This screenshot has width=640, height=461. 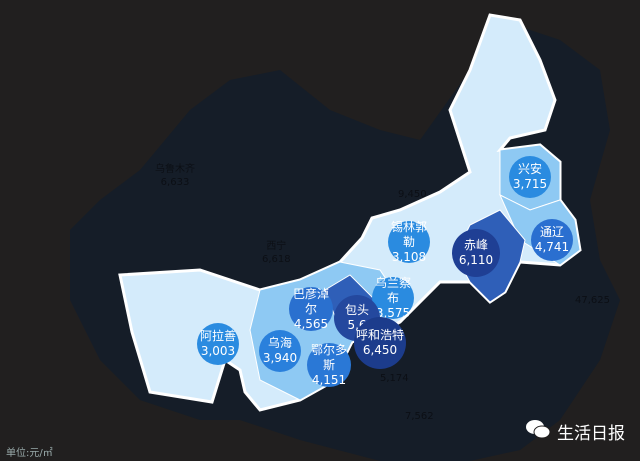 What do you see at coordinates (329, 379) in the screenshot?
I see `city-value: 4,151` at bounding box center [329, 379].